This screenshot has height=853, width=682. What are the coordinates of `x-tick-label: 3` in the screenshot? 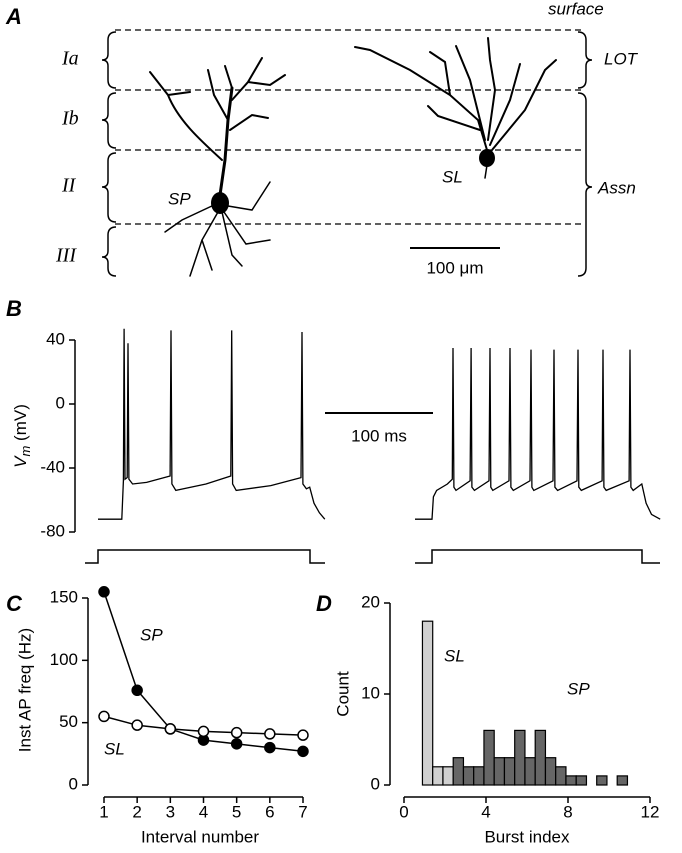 It's located at (170, 811).